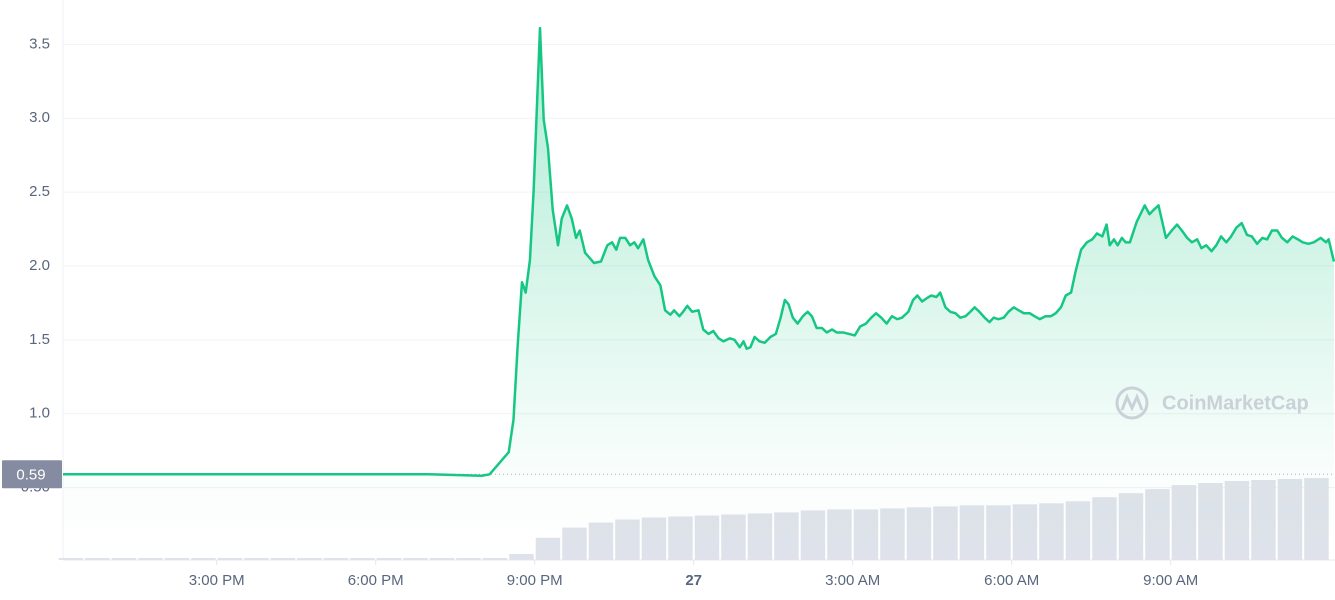 Image resolution: width=1335 pixels, height=600 pixels. What do you see at coordinates (39, 339) in the screenshot?
I see `y-tick-label: 1.5` at bounding box center [39, 339].